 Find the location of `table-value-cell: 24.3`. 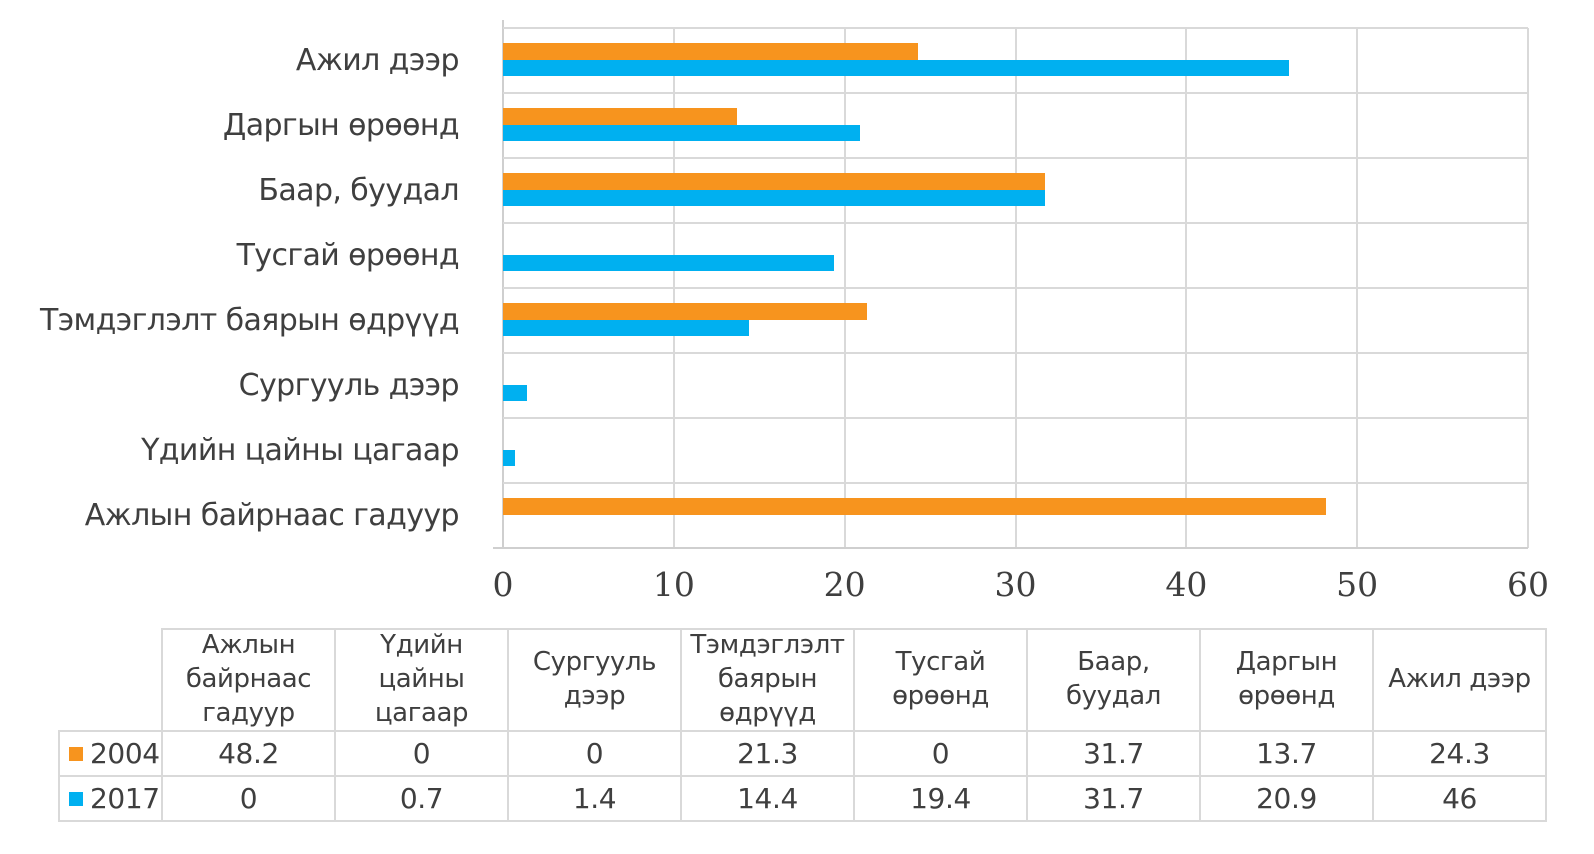

table-value-cell: 24.3 is located at coordinates (1460, 754).